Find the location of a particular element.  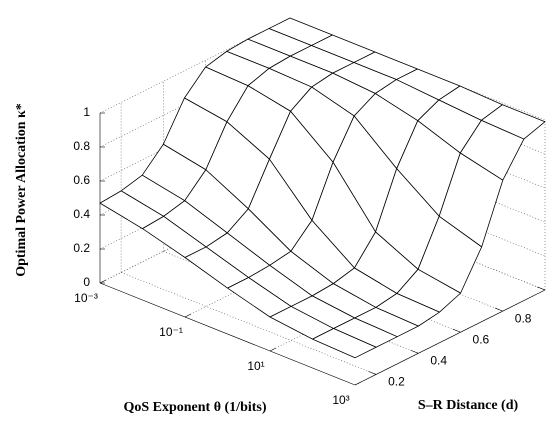

z-tick-label: 0.6 is located at coordinates (81, 180).